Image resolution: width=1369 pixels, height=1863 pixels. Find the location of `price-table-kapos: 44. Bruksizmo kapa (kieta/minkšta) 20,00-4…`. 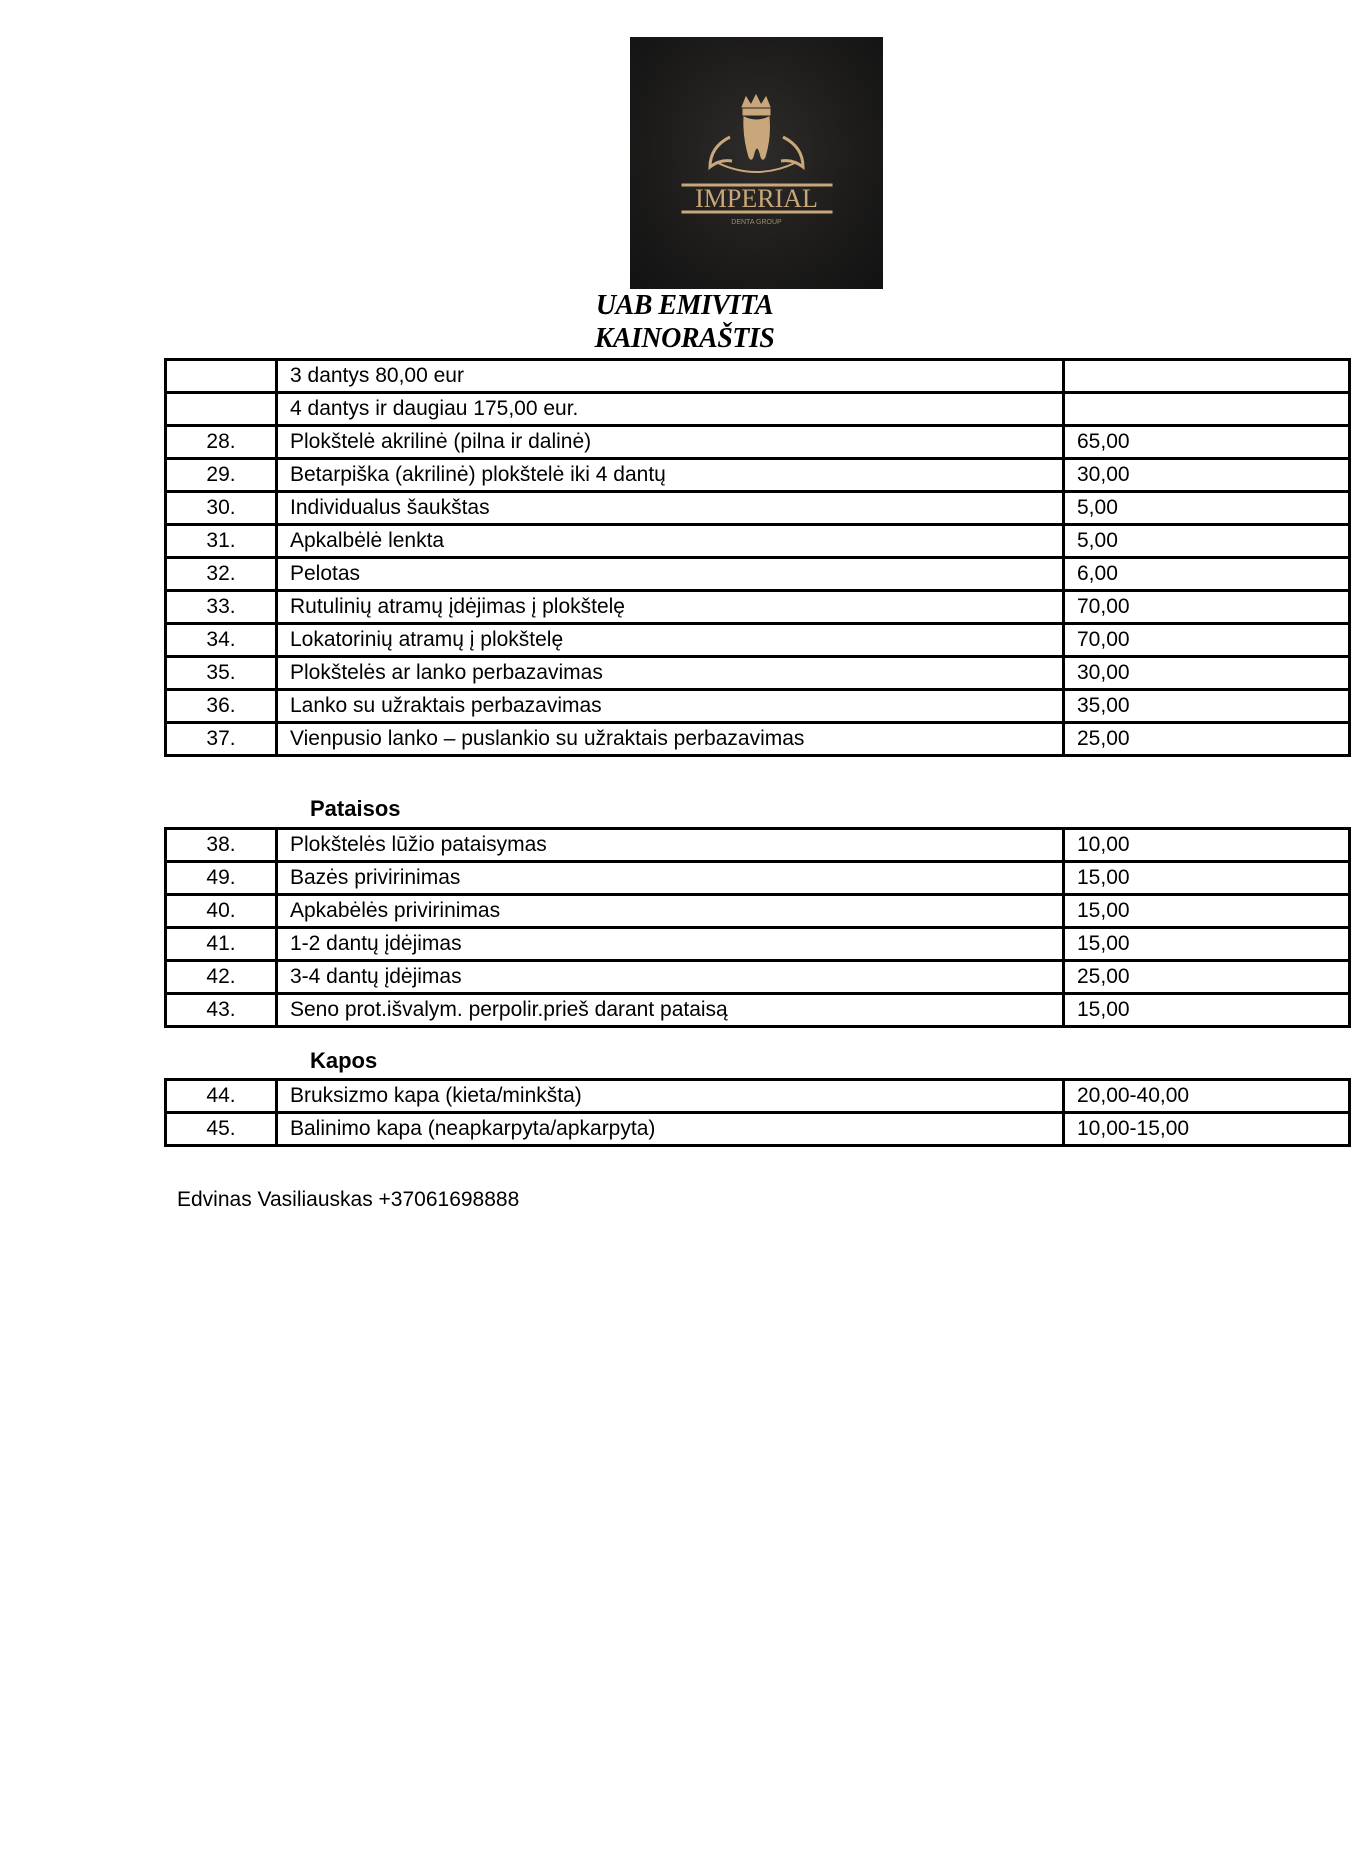

price-table-kapos: 44. Bruksizmo kapa (kieta/minkšta) 20,00-4… is located at coordinates (757, 1112).